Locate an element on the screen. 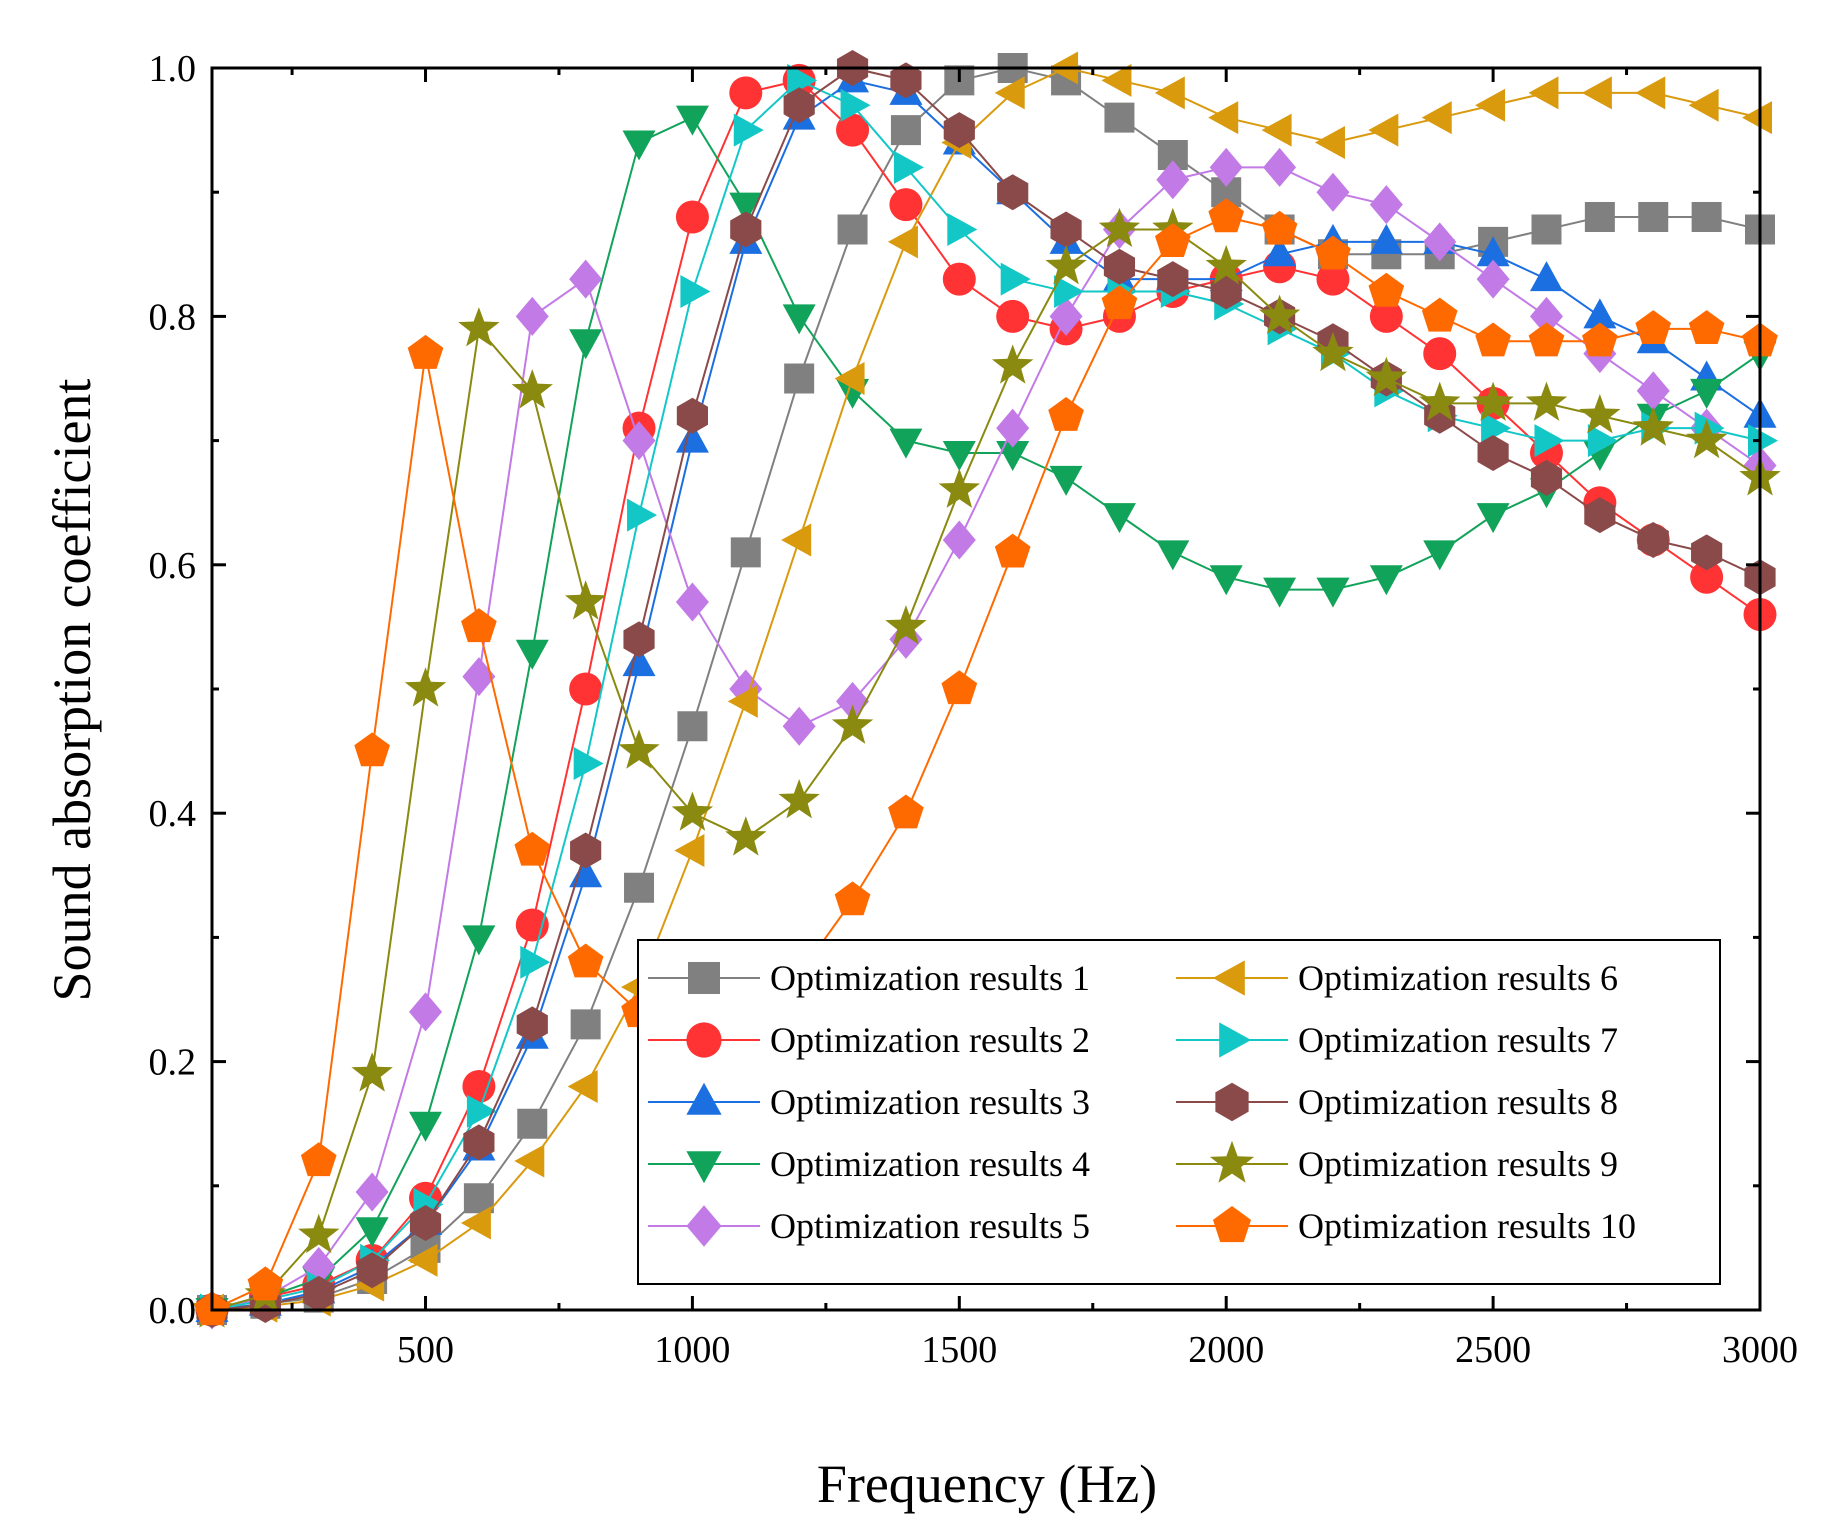 Image resolution: width=1848 pixels, height=1534 pixels. data-point-s6-1900 is located at coordinates (1169, 93).